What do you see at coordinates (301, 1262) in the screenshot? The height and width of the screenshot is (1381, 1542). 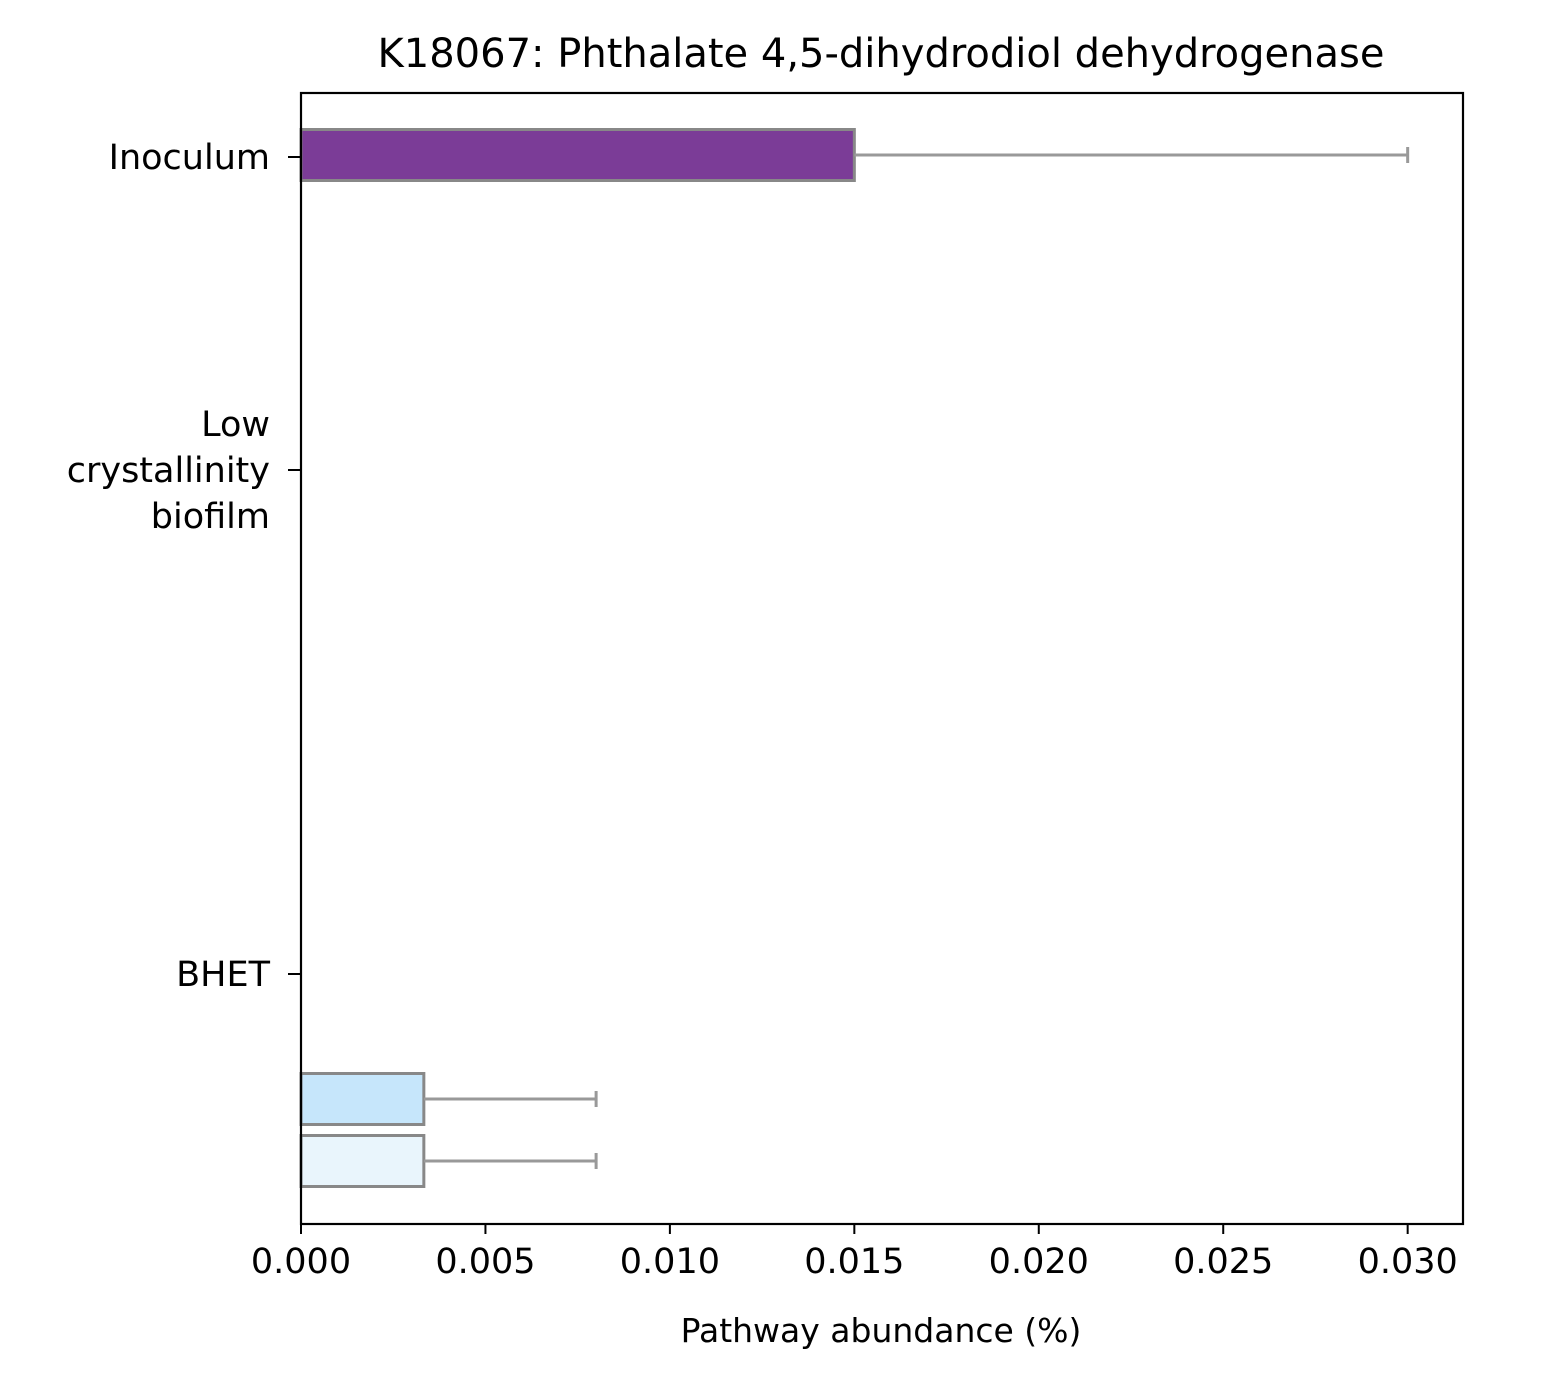 I see `x-tick-label: 0.000` at bounding box center [301, 1262].